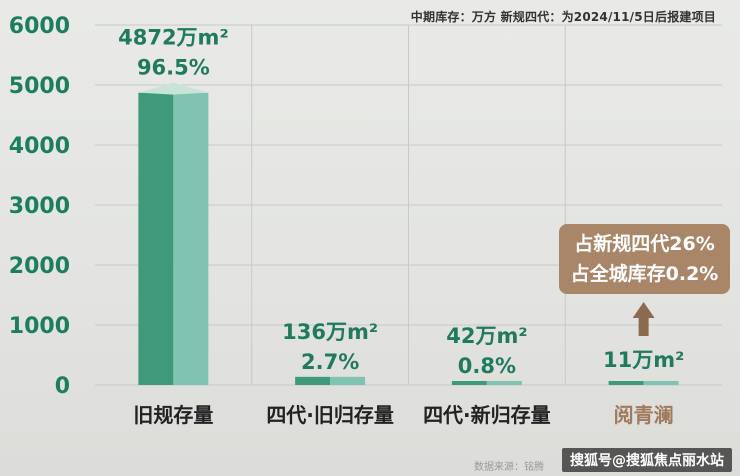 The height and width of the screenshot is (476, 740). I want to click on y-axis-ticks: 0 1000 2000 3000 4000 5000 6000, so click(39, 206).